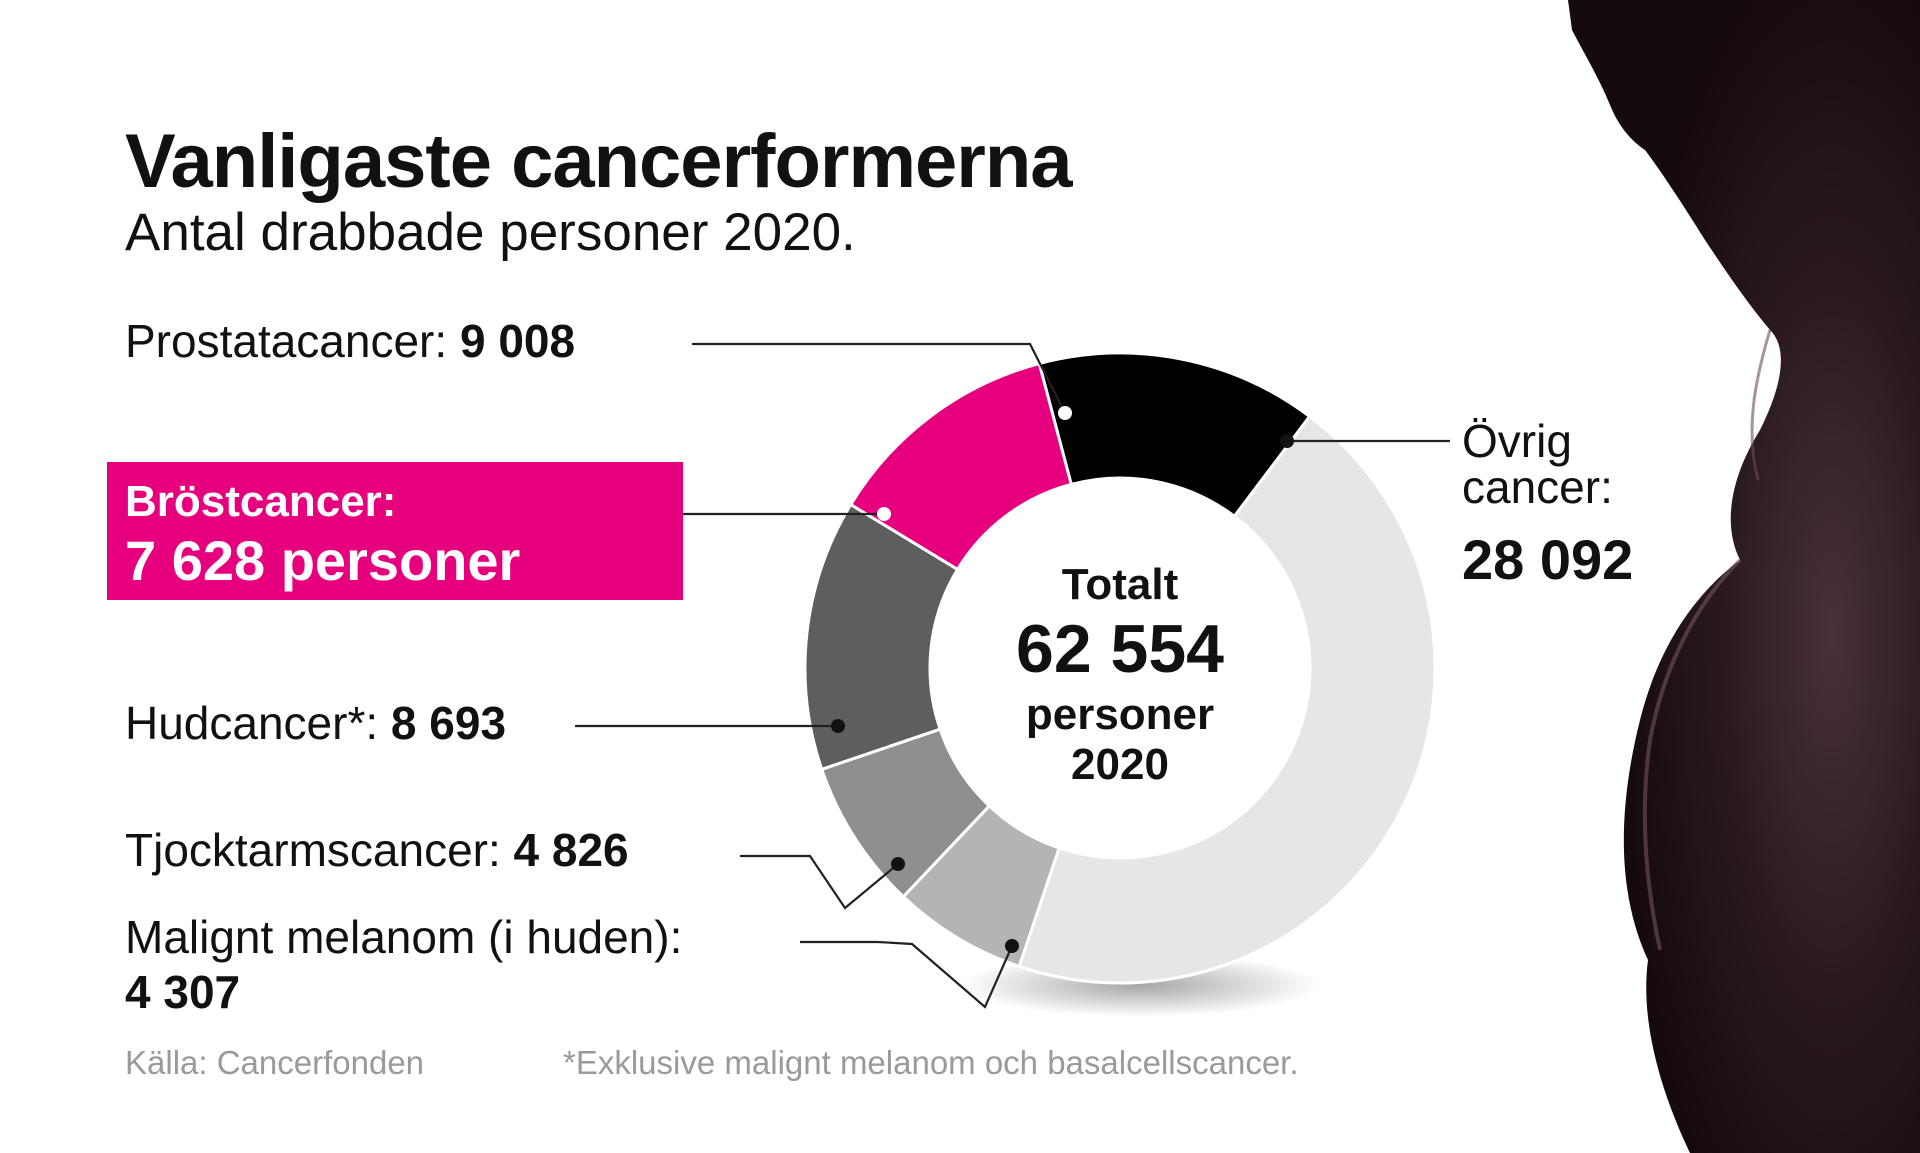  Describe the element at coordinates (1537, 487) in the screenshot. I see `ovrig-name-line2: cancer:` at that location.